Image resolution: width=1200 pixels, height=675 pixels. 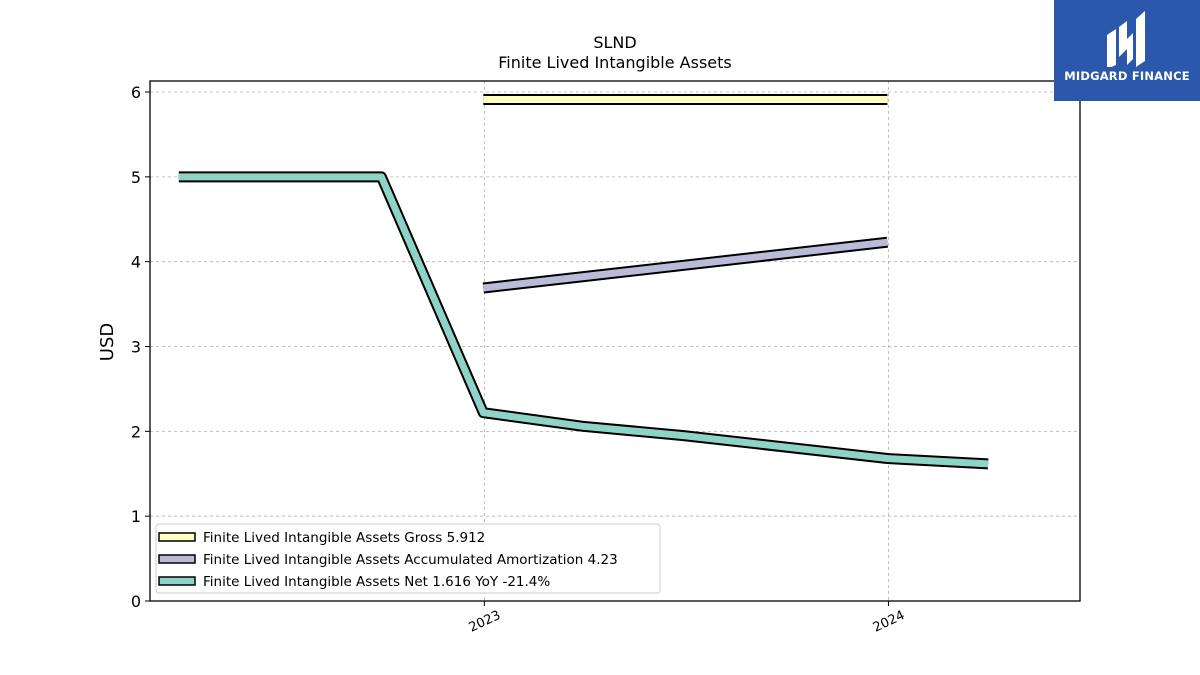 What do you see at coordinates (687, 618) in the screenshot?
I see `x-axis: 2023 2024` at bounding box center [687, 618].